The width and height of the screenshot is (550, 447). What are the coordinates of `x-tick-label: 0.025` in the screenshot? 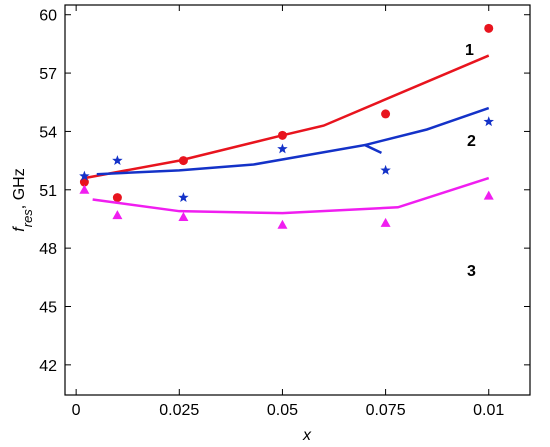 It's located at (179, 410).